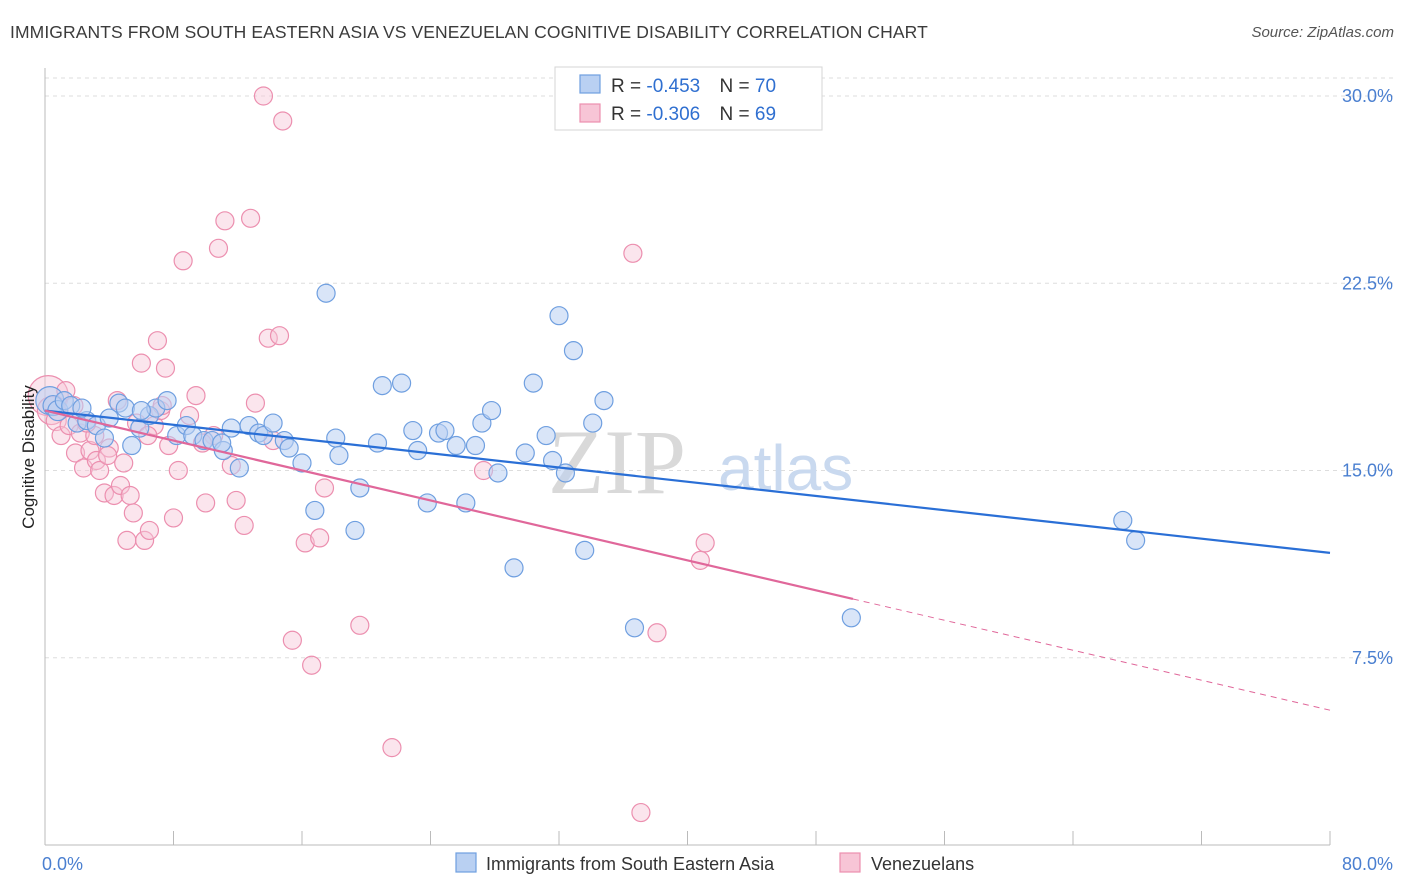 Image resolution: width=1406 pixels, height=892 pixels. Describe the element at coordinates (1322, 32) in the screenshot. I see `source-label: Source: ZipAtlas.com` at that location.